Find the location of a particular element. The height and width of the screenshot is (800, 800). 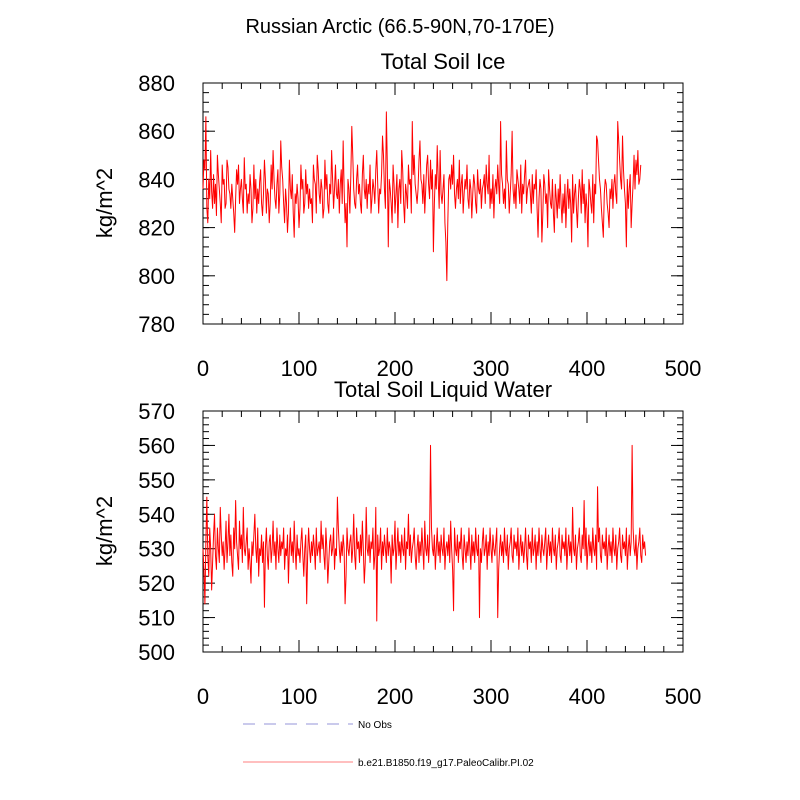

y-tick-label: 820 is located at coordinates (156, 228).